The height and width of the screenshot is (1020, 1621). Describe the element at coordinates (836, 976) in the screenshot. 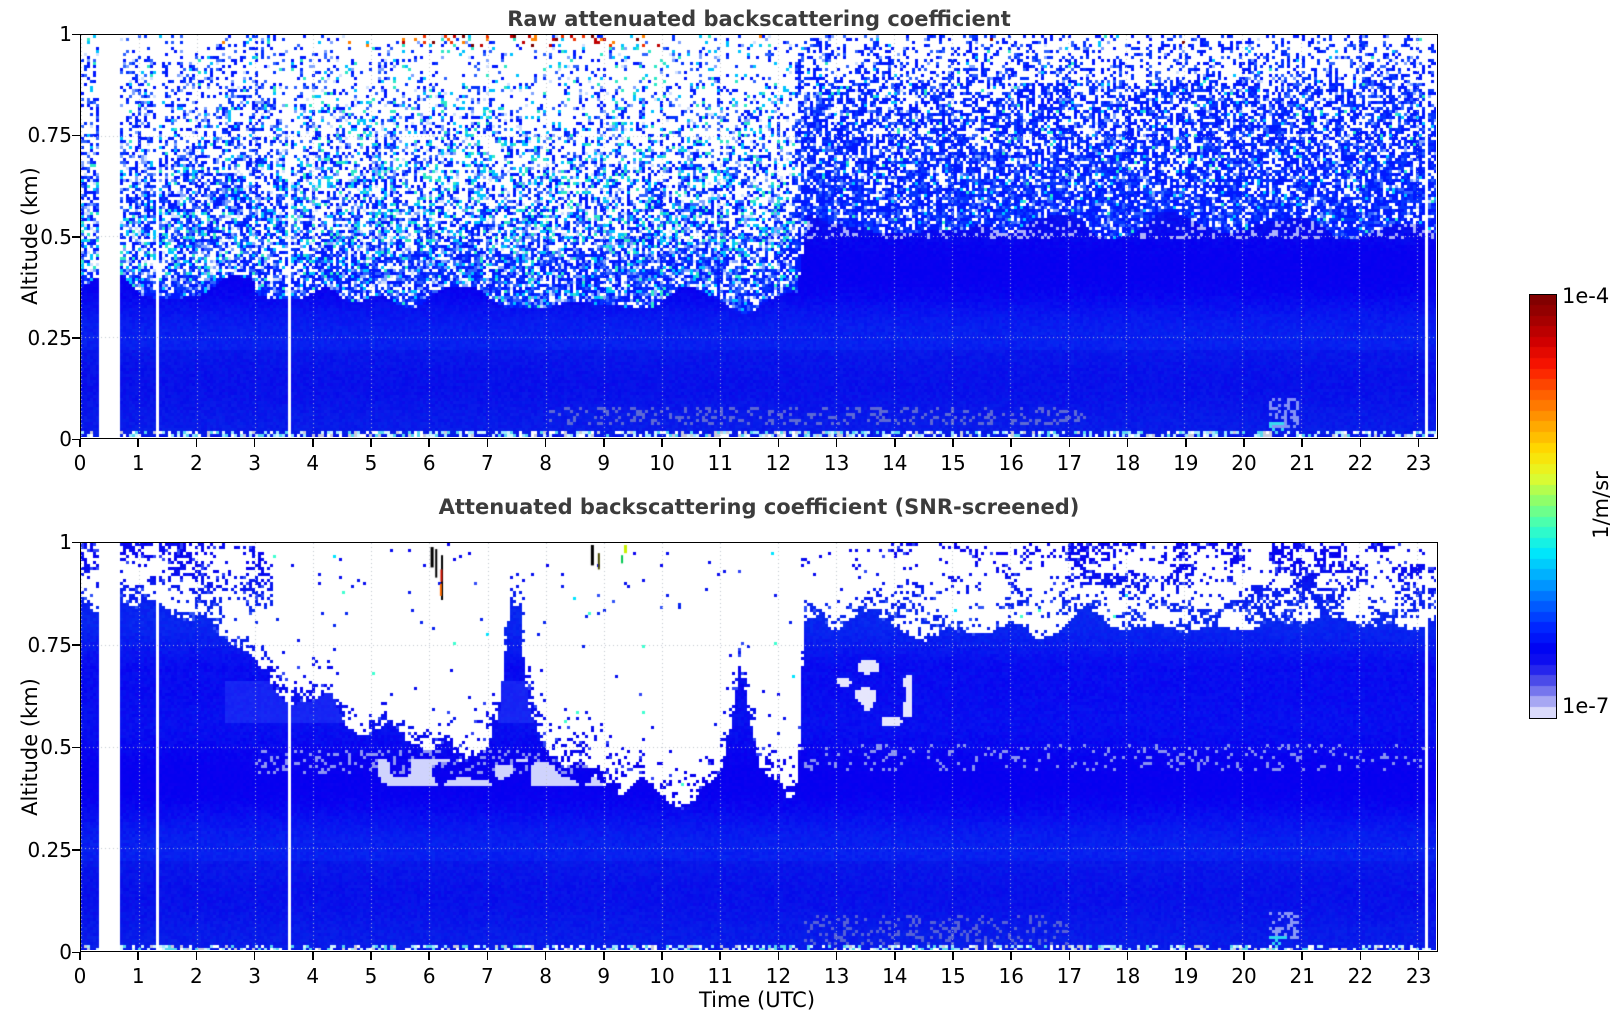

I see `x-tick-label: 13` at that location.